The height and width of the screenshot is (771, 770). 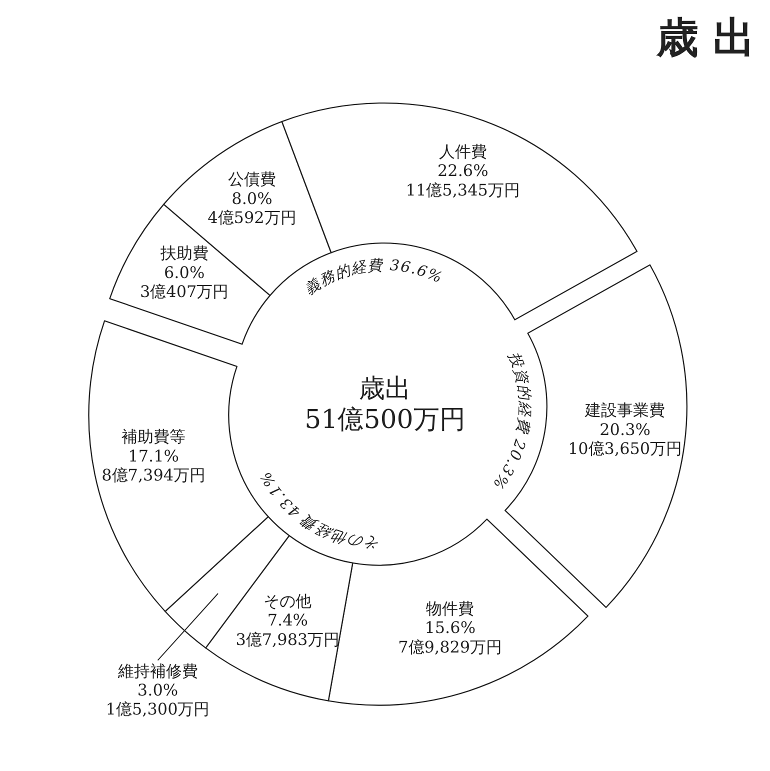 I want to click on chart-title: 歳 出, so click(x=705, y=37).